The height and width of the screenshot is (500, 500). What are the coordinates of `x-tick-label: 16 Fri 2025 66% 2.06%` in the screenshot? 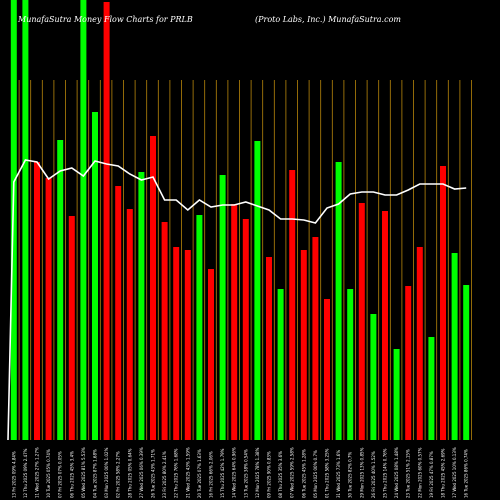 It's located at (211, 474).